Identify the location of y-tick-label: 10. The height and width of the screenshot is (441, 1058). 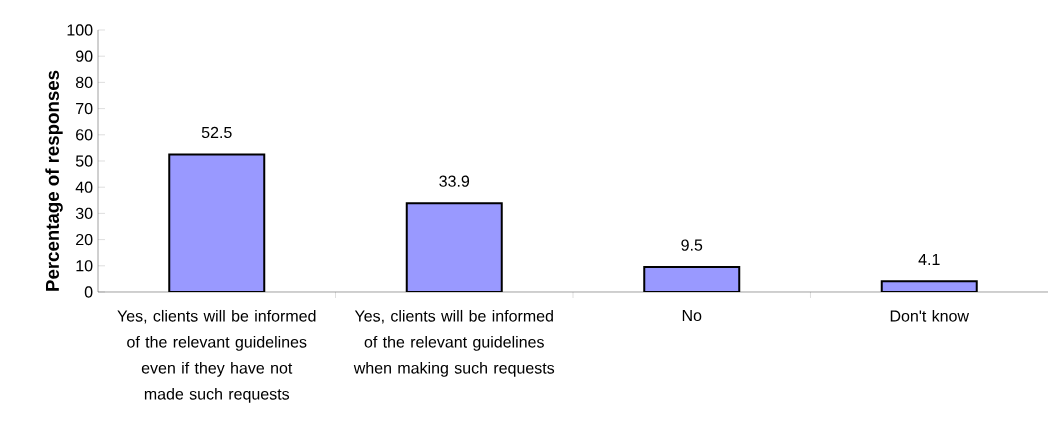
(84, 266).